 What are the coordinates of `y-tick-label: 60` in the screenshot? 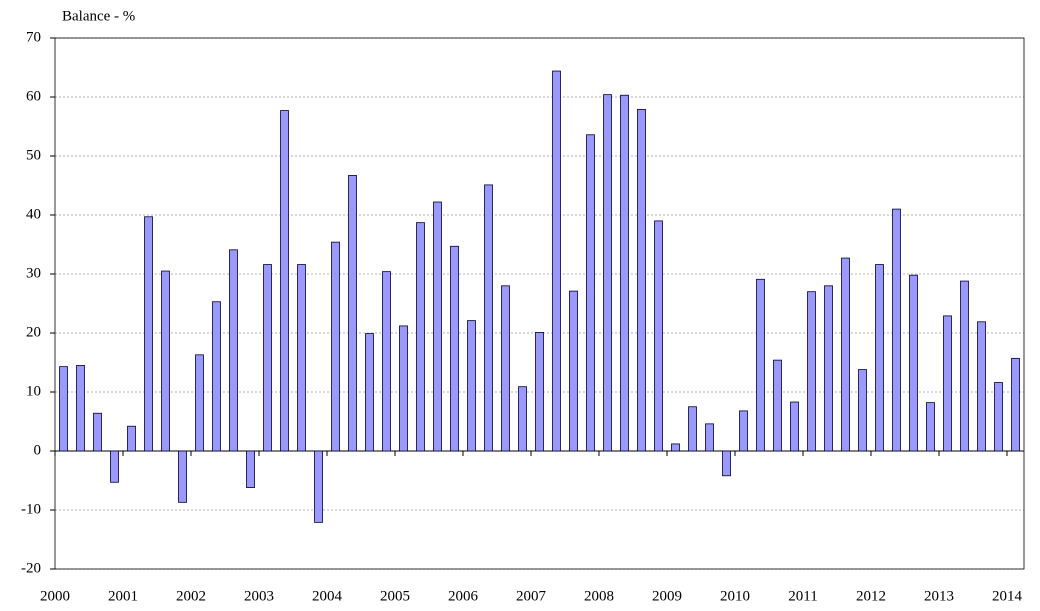 It's located at (33, 96).